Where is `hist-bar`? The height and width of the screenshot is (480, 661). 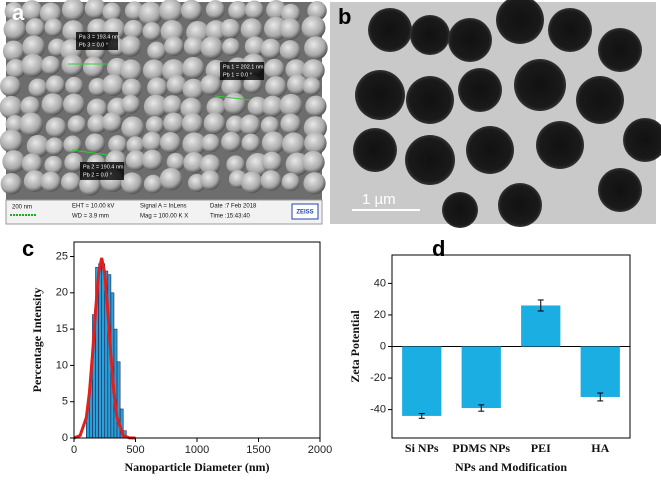
hist-bar is located at coordinates (100, 351).